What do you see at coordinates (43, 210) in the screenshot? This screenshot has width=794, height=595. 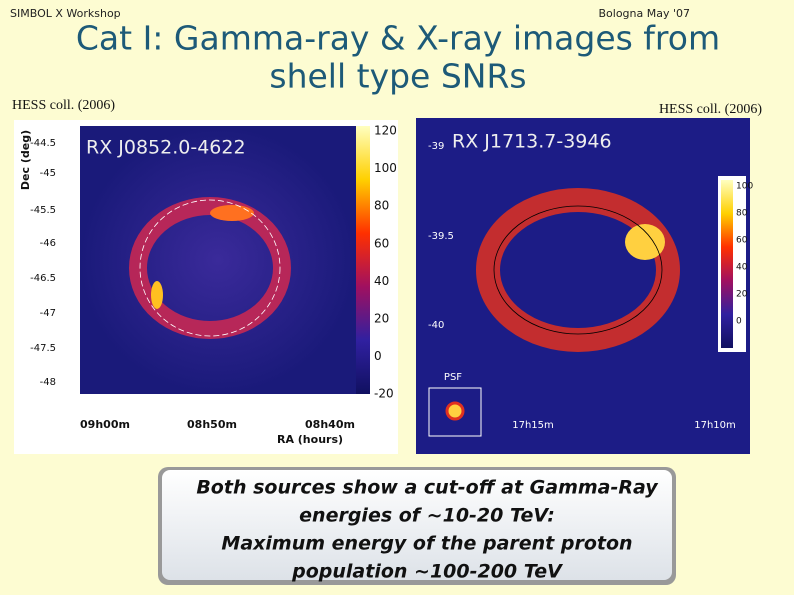 I see `y-tick-label: -45.5` at bounding box center [43, 210].